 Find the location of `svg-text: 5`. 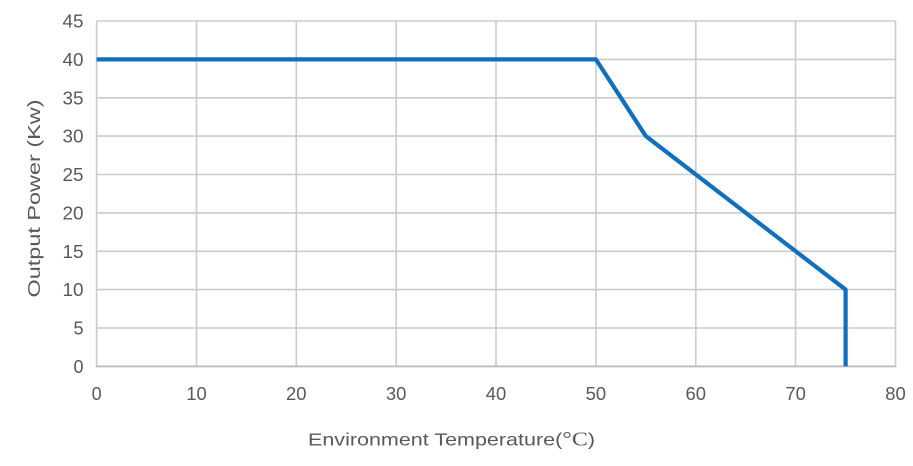

svg-text: 5 is located at coordinates (78, 329).